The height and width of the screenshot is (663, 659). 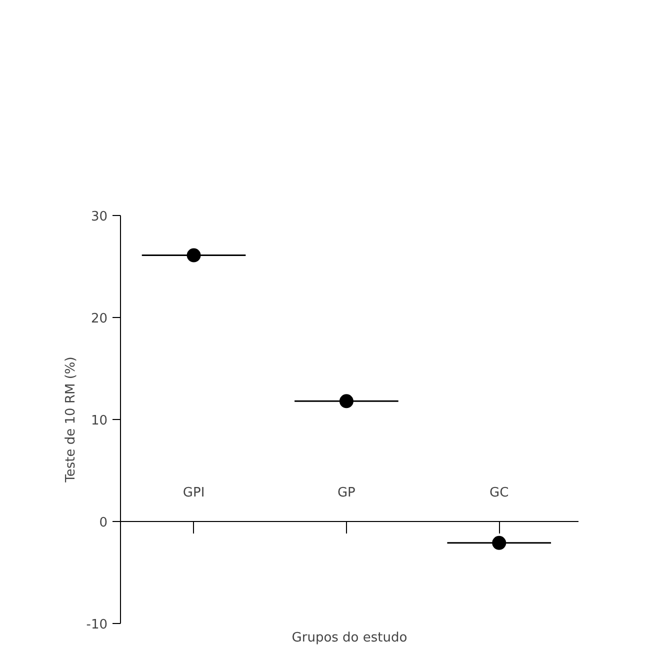 What do you see at coordinates (70, 420) in the screenshot?
I see `y-axis-title: Teste de 10 RM (%)` at bounding box center [70, 420].